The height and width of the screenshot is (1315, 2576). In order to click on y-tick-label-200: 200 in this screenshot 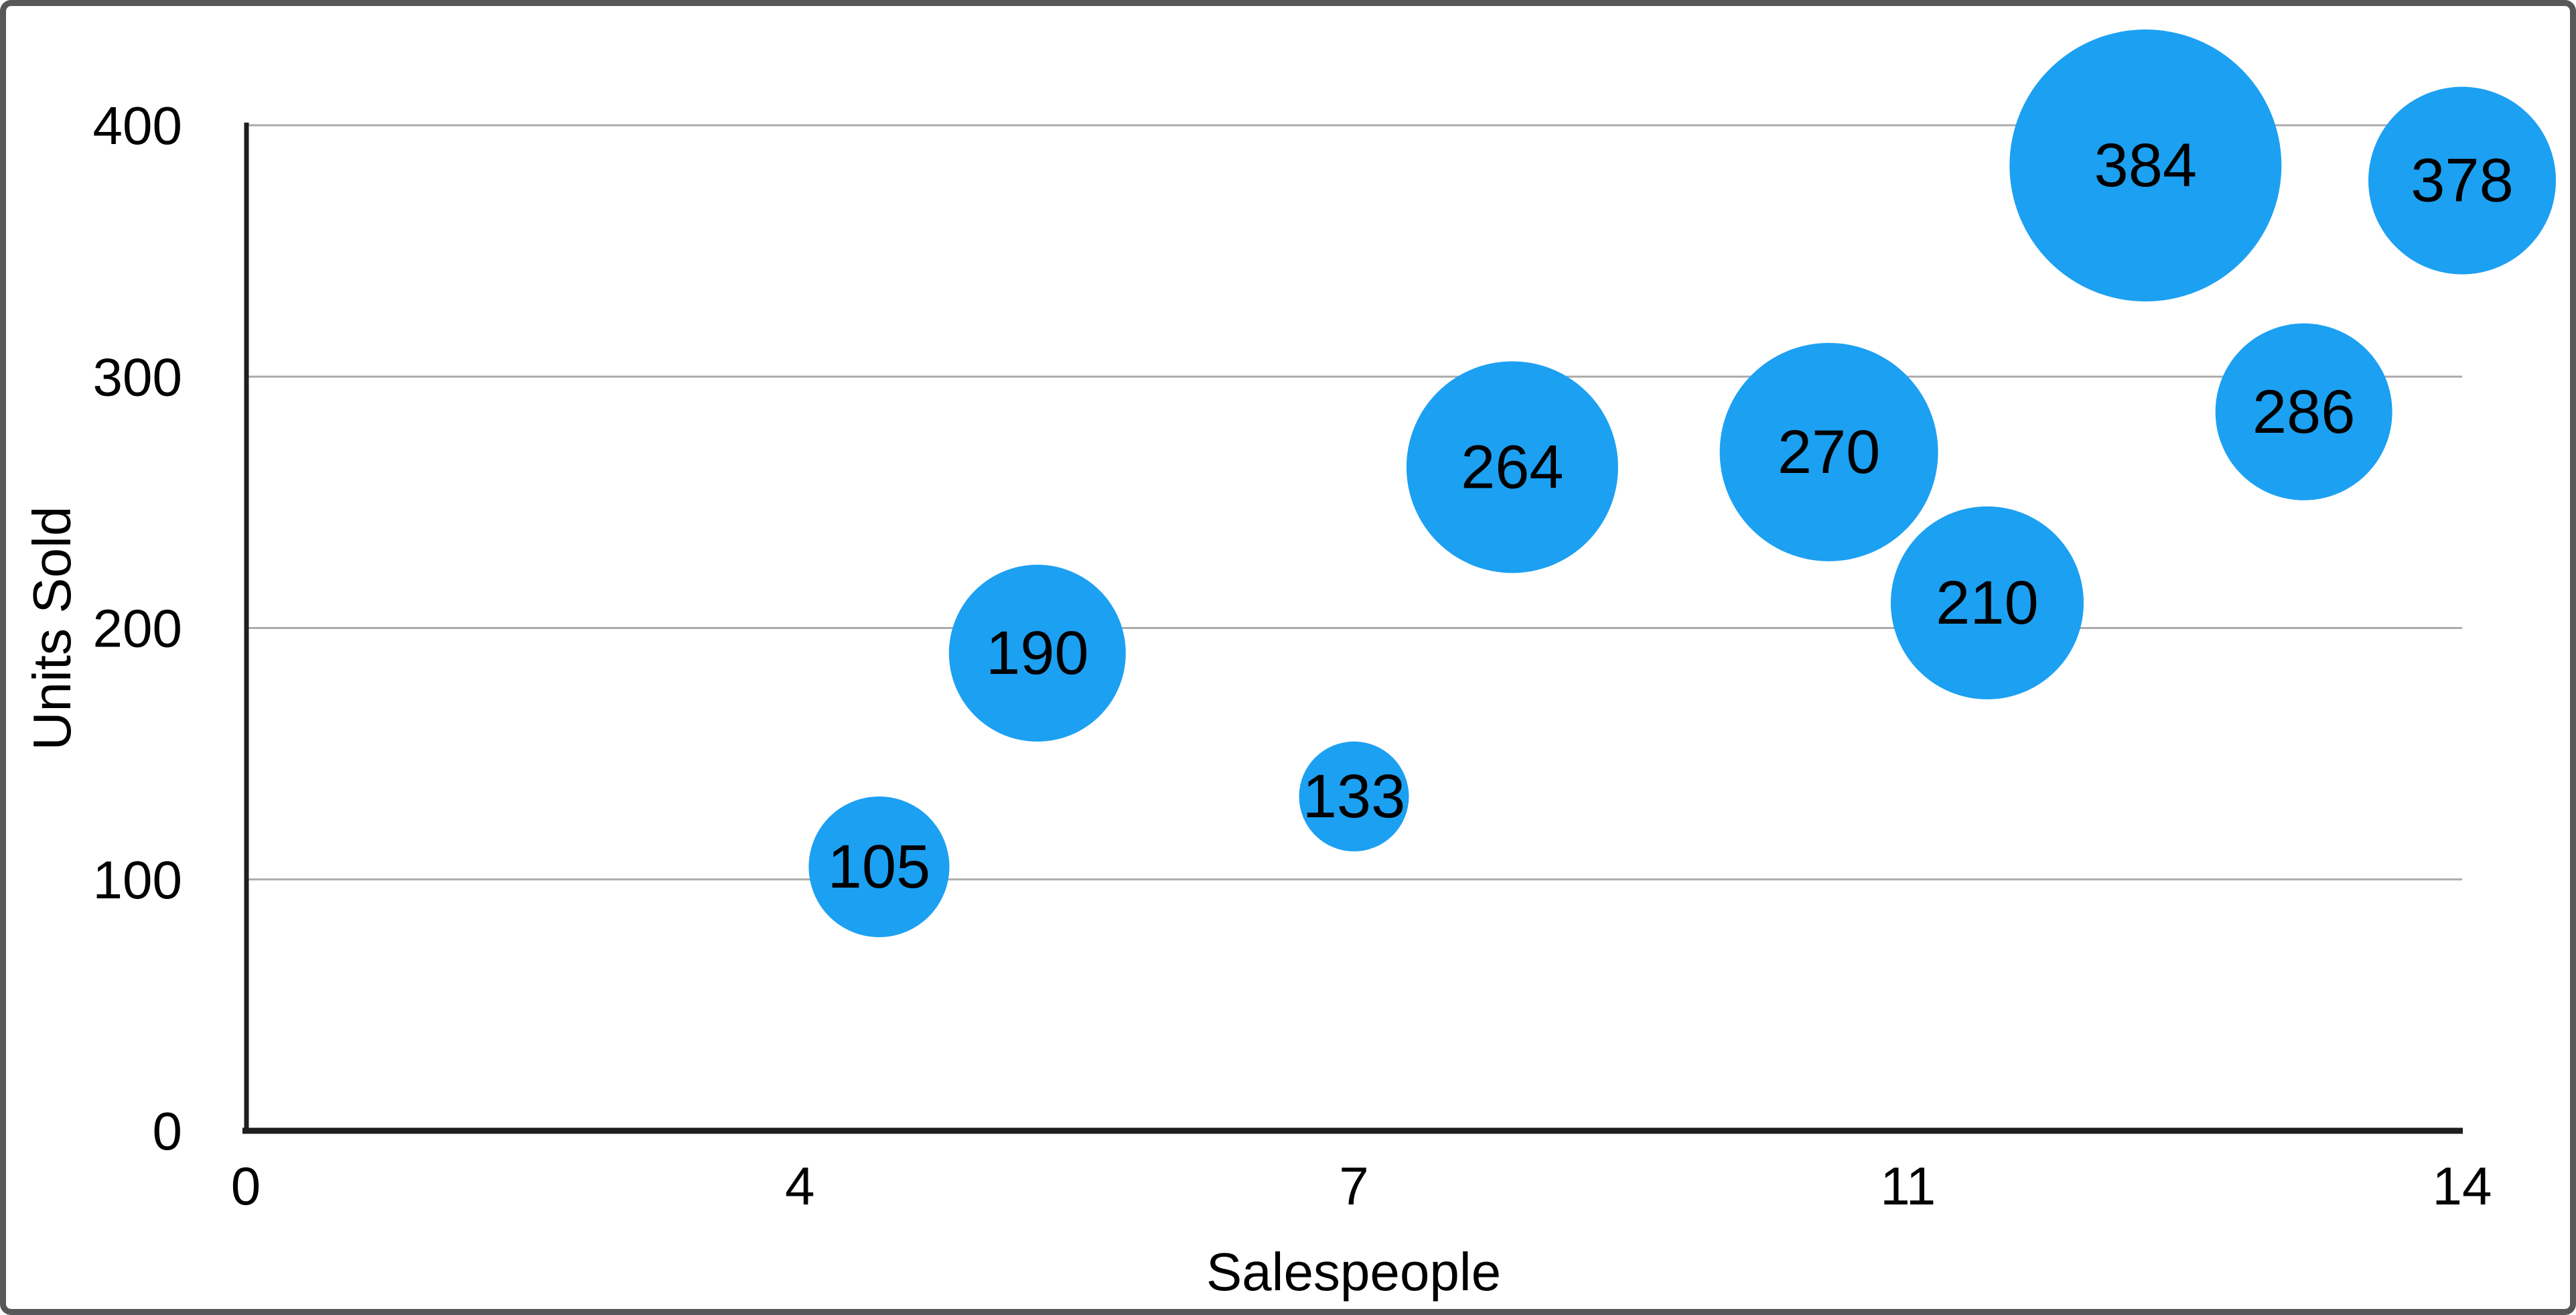, I will do `click(137, 629)`.